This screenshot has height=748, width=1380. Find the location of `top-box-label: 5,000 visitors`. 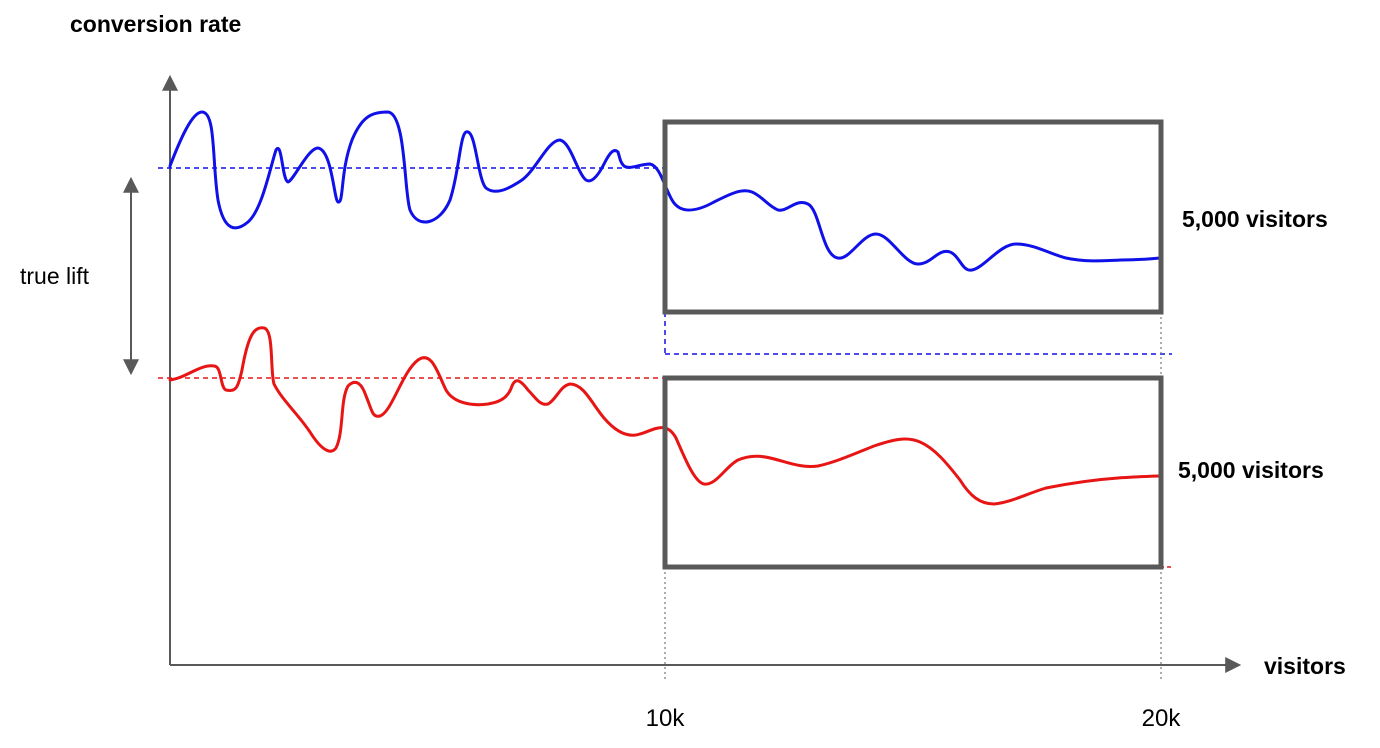

top-box-label: 5,000 visitors is located at coordinates (1255, 219).